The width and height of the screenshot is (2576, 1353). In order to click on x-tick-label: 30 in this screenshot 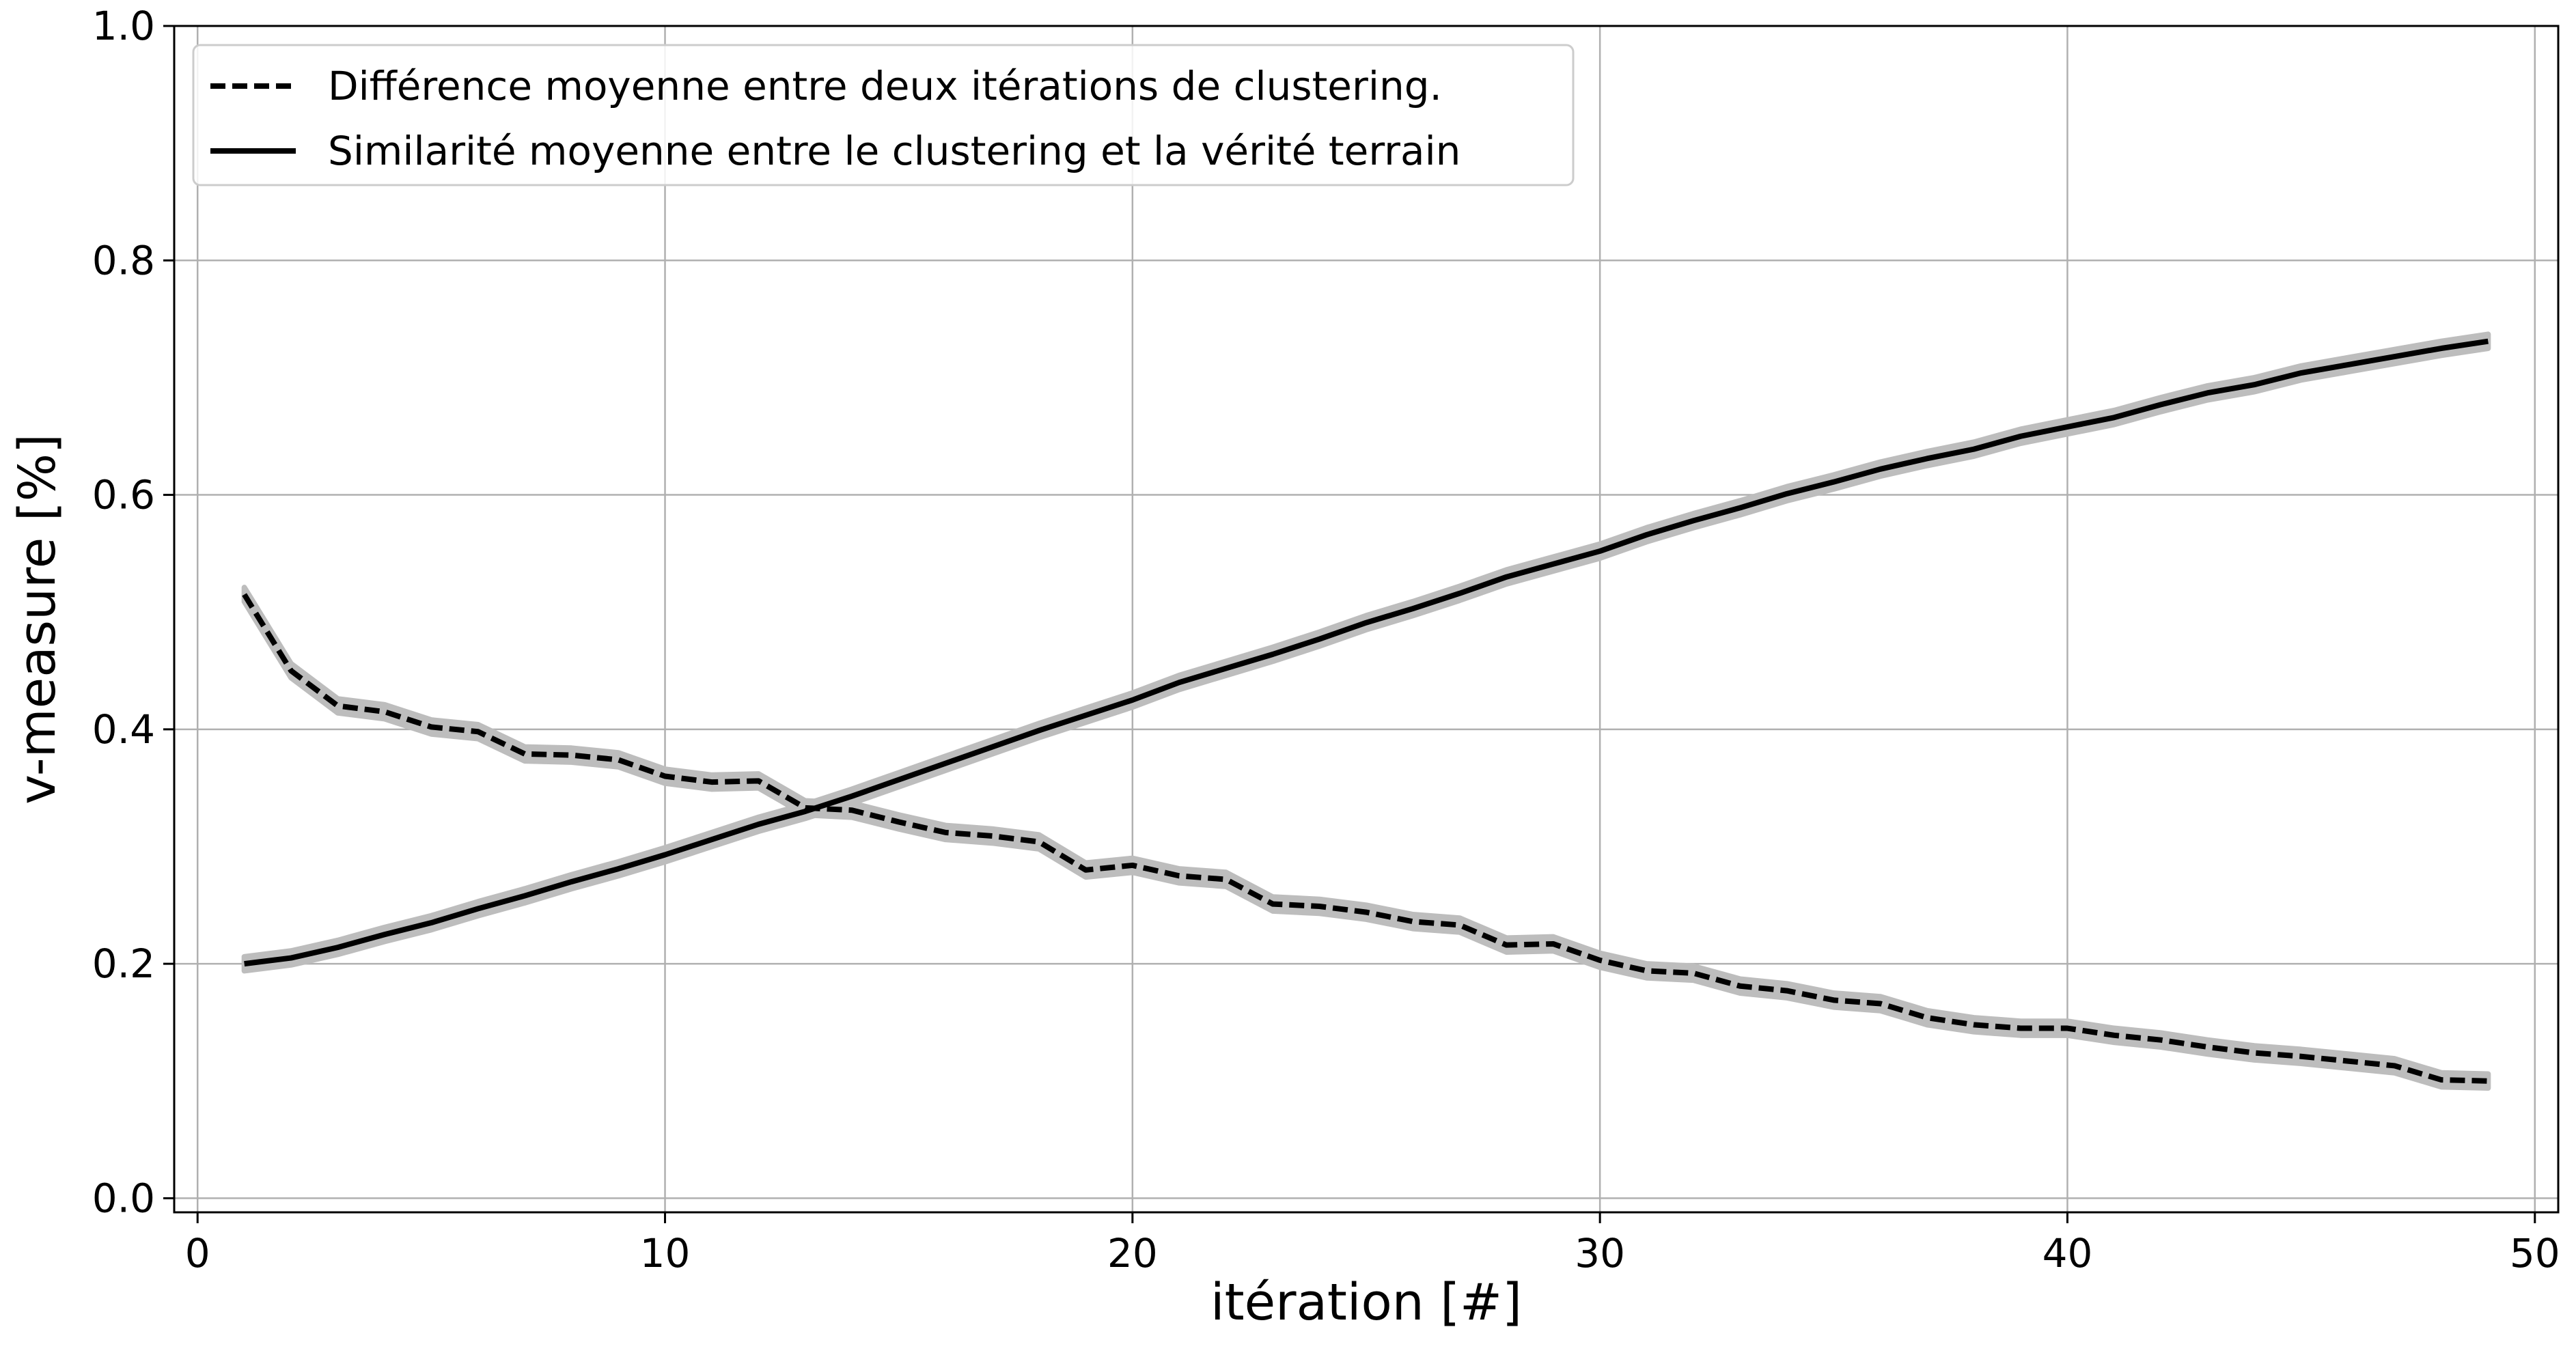, I will do `click(1600, 1253)`.